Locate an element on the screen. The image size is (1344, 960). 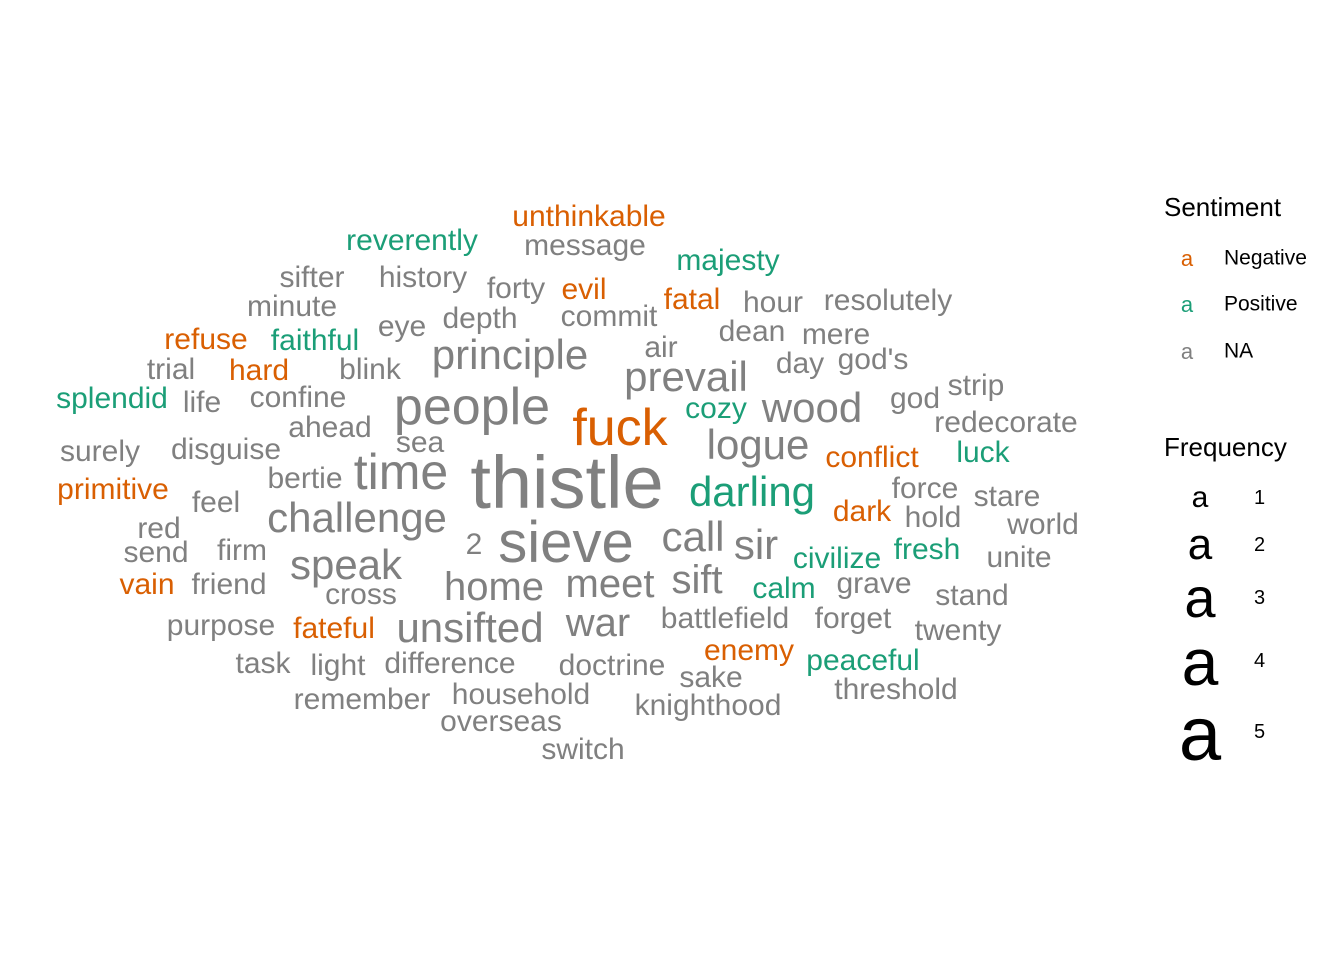
word-dark: dark is located at coordinates (862, 511).